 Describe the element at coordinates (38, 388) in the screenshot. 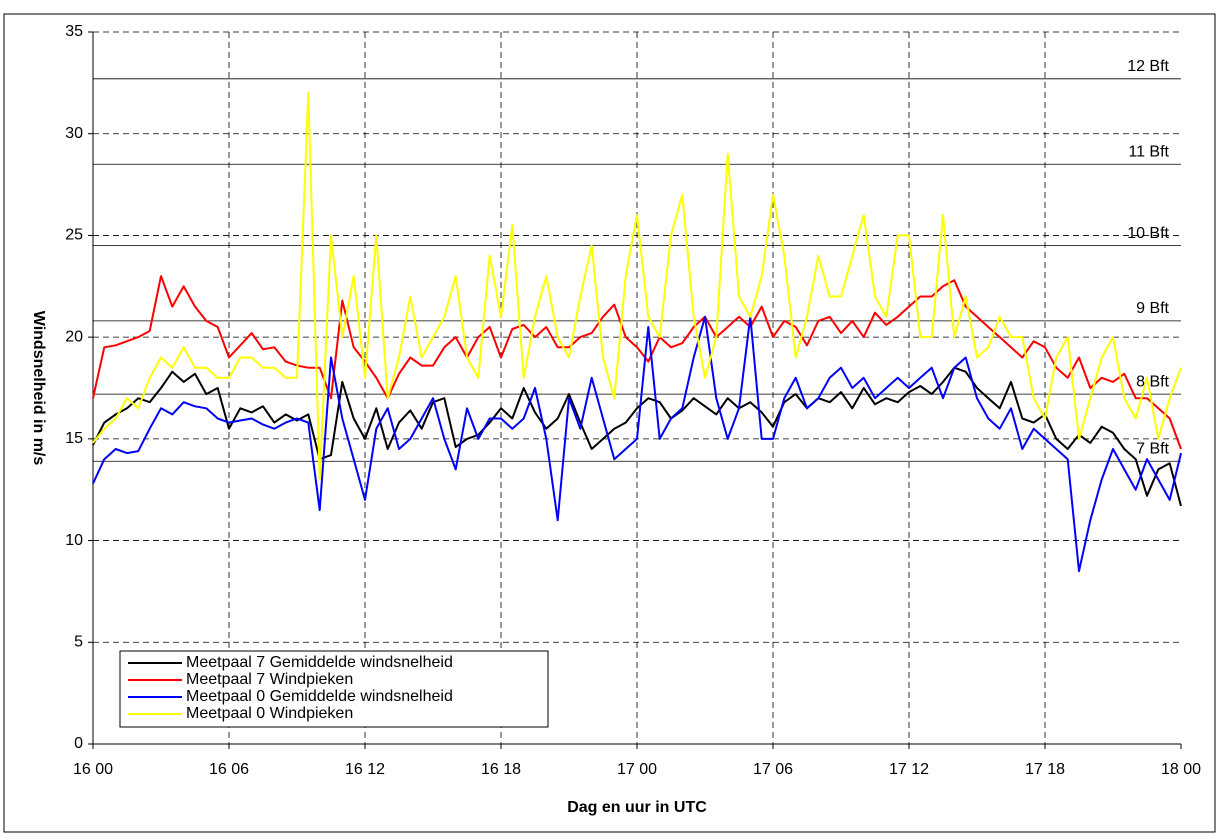

I see `y-axis-label: Windsnelheid in m/s` at that location.